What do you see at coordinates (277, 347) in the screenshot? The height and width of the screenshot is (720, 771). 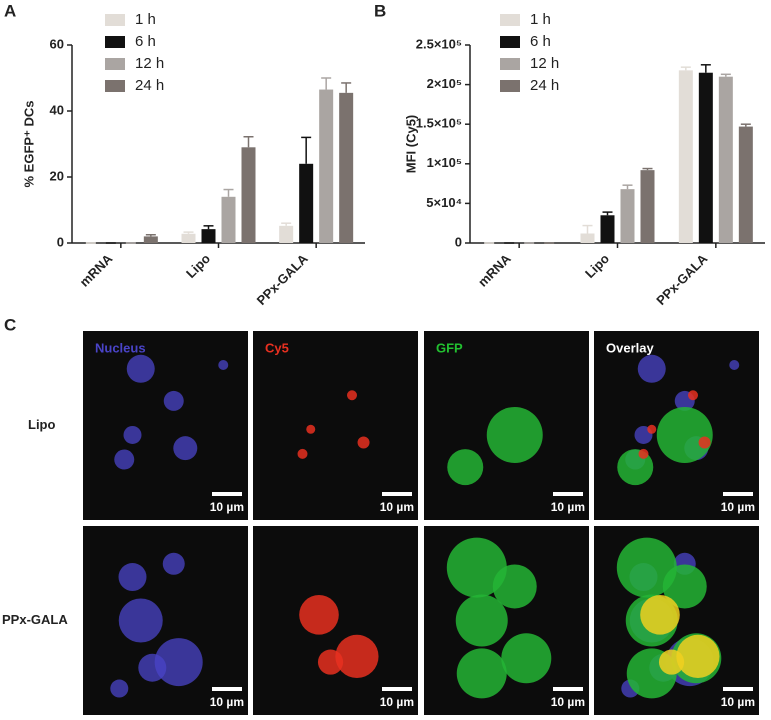 I see `channel-label: Cy5` at bounding box center [277, 347].